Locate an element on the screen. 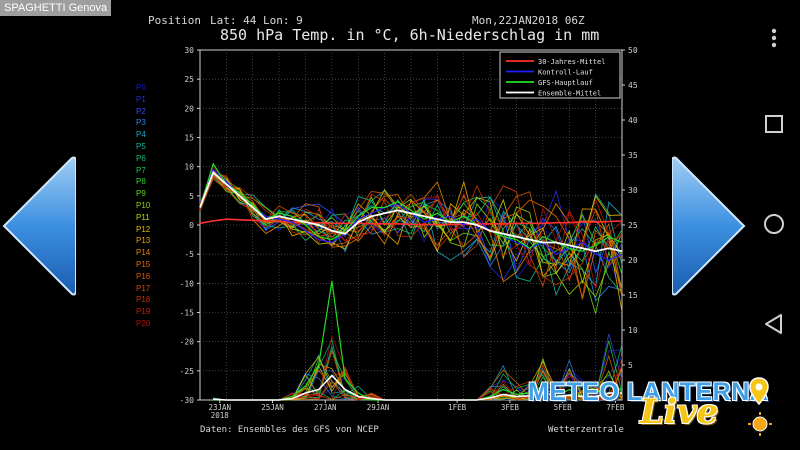 This screenshot has height=450, width=800. arrow-right-icon is located at coordinates (708, 226).